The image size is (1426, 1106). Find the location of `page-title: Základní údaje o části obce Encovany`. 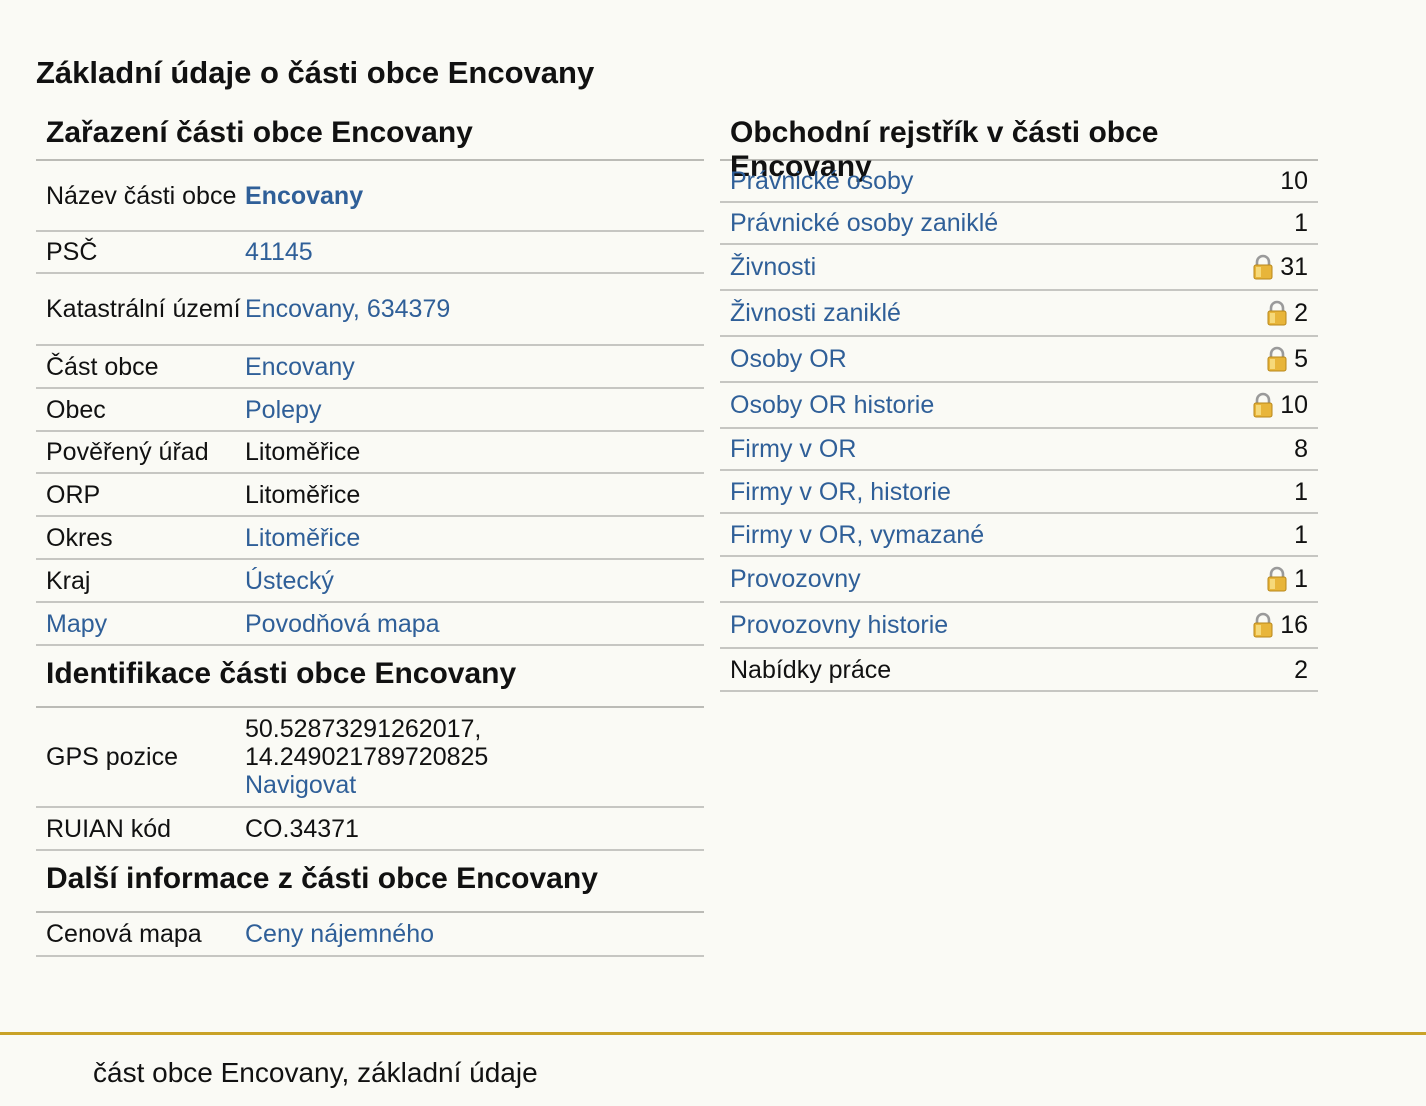

page-title: Základní údaje o části obce Encovany is located at coordinates (315, 72).